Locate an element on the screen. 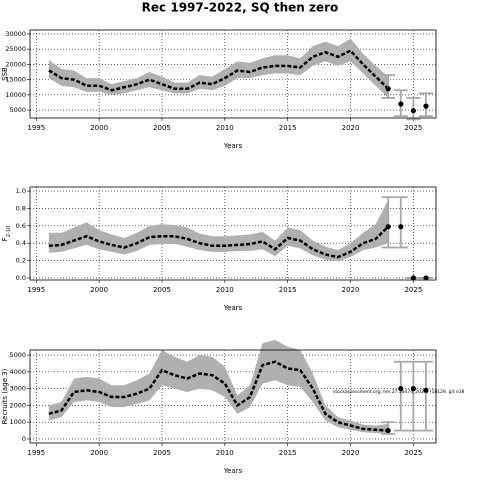 This screenshot has height=480, width=480. y-axis-label-sub: 2-10 is located at coordinates (9, 231).